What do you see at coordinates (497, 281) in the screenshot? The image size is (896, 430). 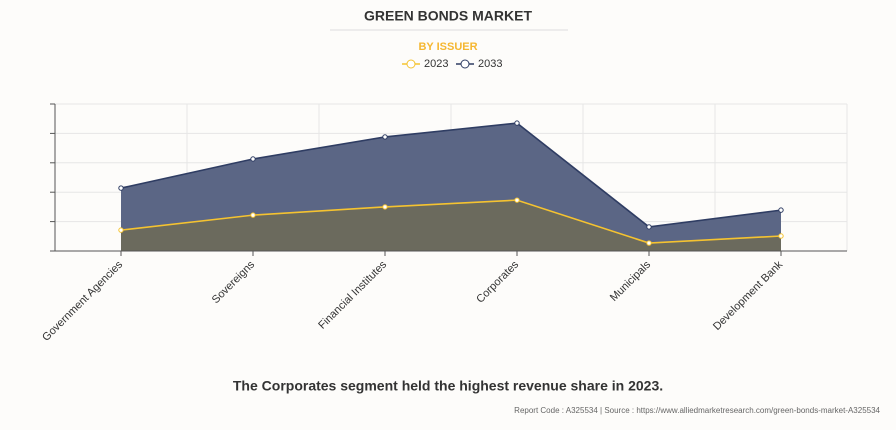 I see `x-tick-label: Corporates` at bounding box center [497, 281].